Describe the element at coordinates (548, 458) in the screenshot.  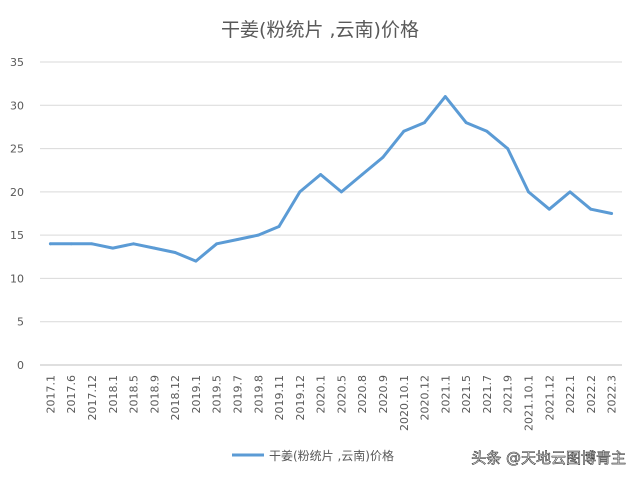
I see `watermark: 头条 @天地云图博青主` at that location.